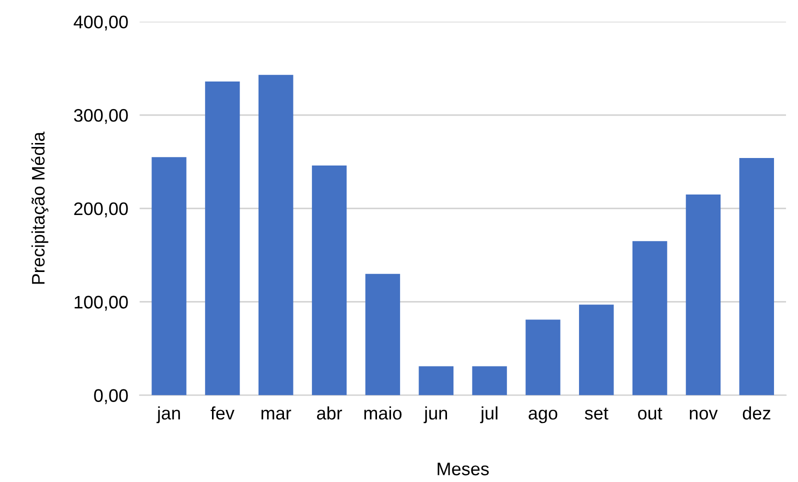 The width and height of the screenshot is (798, 482). What do you see at coordinates (489, 415) in the screenshot?
I see `x-tick-label: jul` at bounding box center [489, 415].